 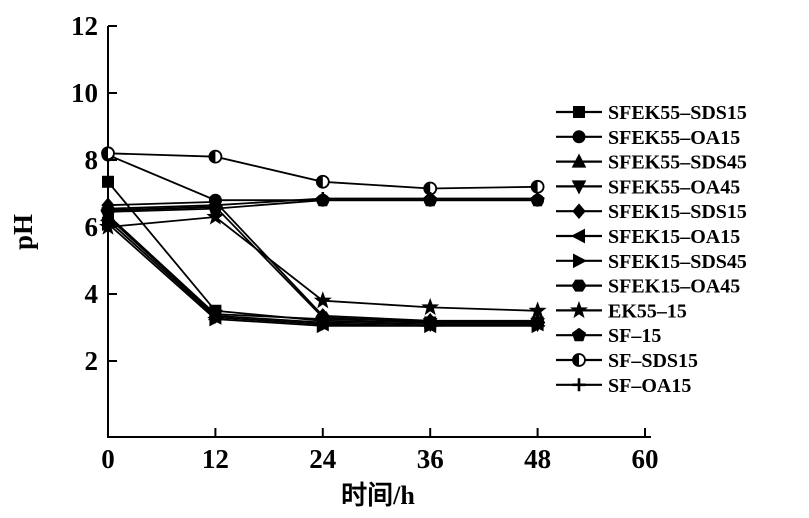 What do you see at coordinates (580, 261) in the screenshot?
I see `legend-triangle-right-marker-icon` at bounding box center [580, 261].